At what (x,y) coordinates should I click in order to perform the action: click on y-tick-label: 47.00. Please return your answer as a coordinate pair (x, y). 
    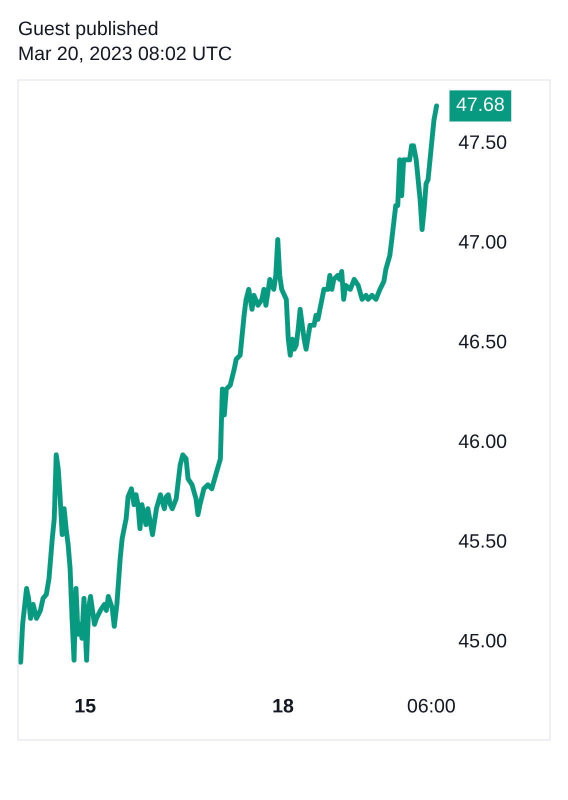
    Looking at the image, I should click on (482, 241).